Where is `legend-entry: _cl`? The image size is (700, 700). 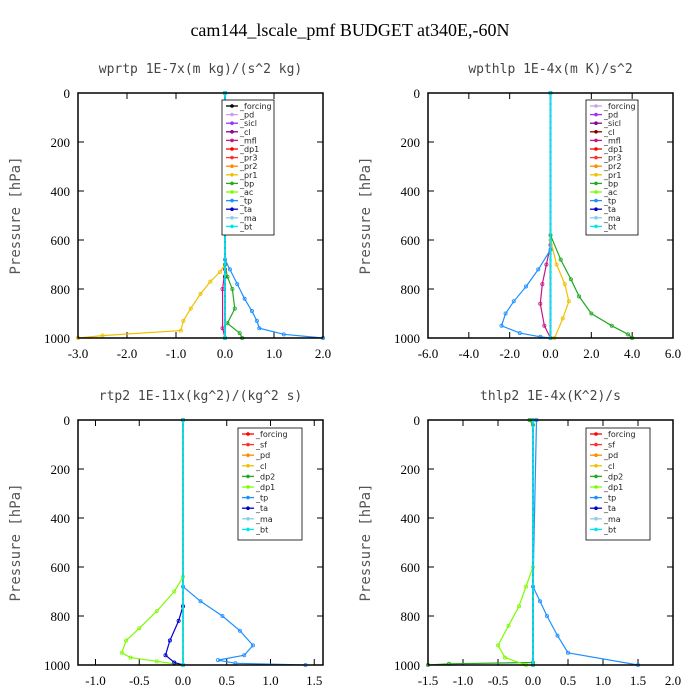 legend-entry: _cl is located at coordinates (609, 132).